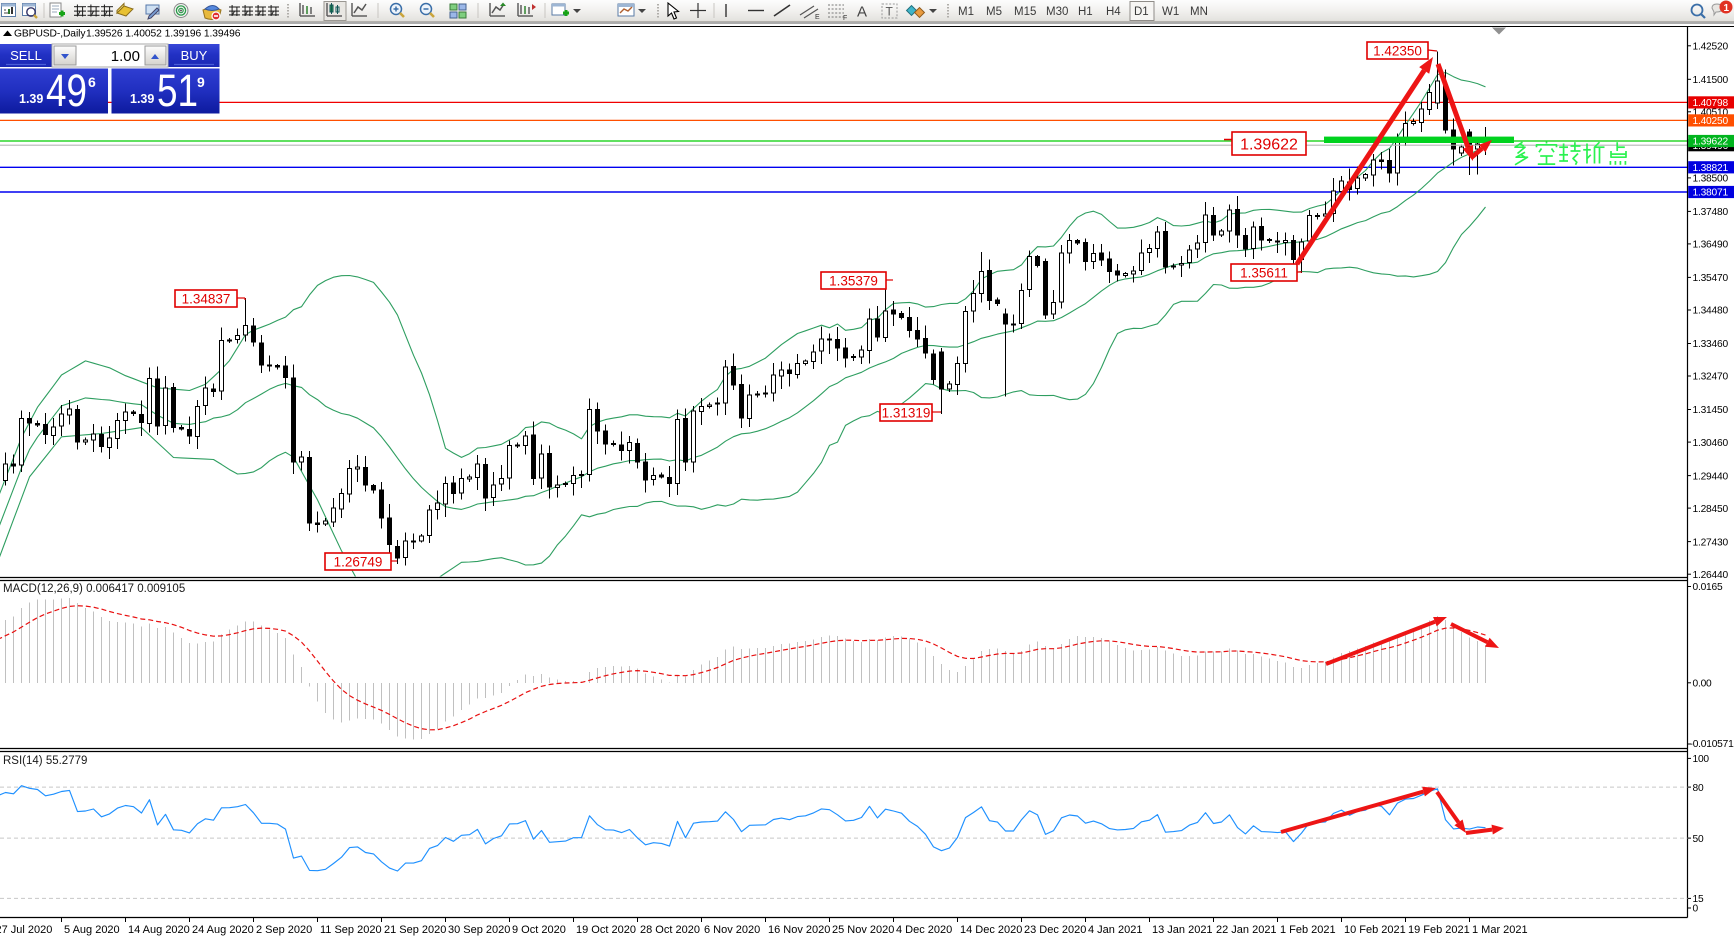 This screenshot has height=941, width=1734. What do you see at coordinates (94, 589) in the screenshot?
I see `svg-text:MACD(12,26,9) 0.006417 0.00910: MACD(12,26,9) 0.006417 0.009105` at bounding box center [94, 589].